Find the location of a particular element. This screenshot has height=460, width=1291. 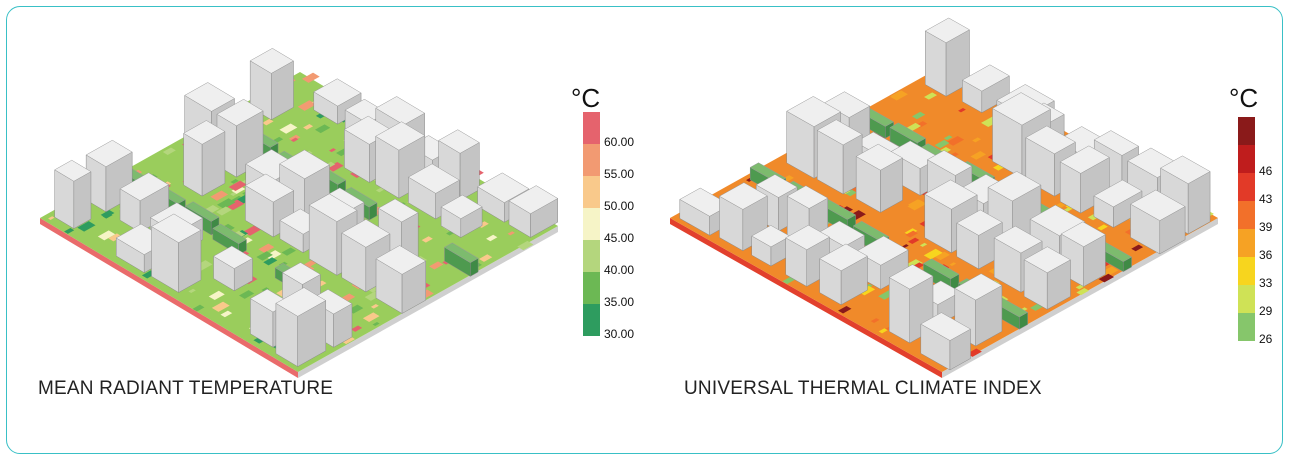

legend-tick-label: 36 is located at coordinates (1266, 255).